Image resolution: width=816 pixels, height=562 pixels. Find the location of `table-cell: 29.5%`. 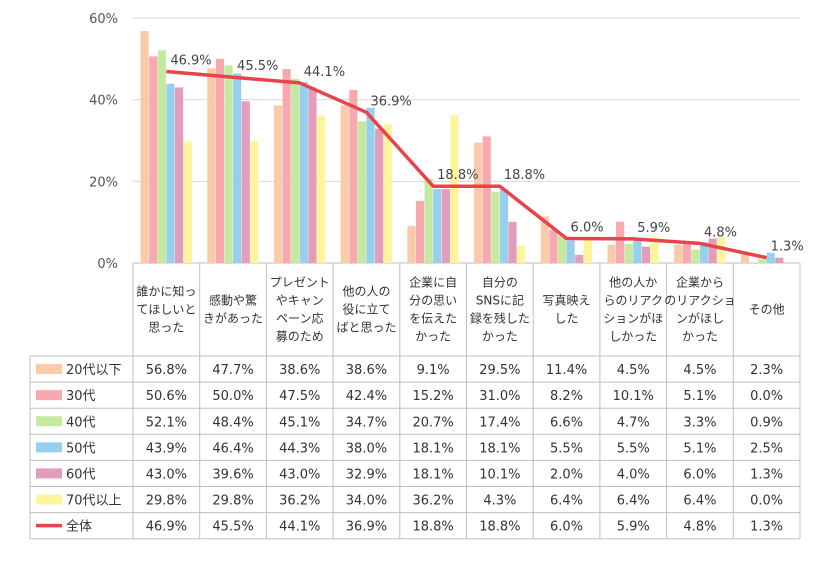

table-cell: 29.5% is located at coordinates (499, 370).